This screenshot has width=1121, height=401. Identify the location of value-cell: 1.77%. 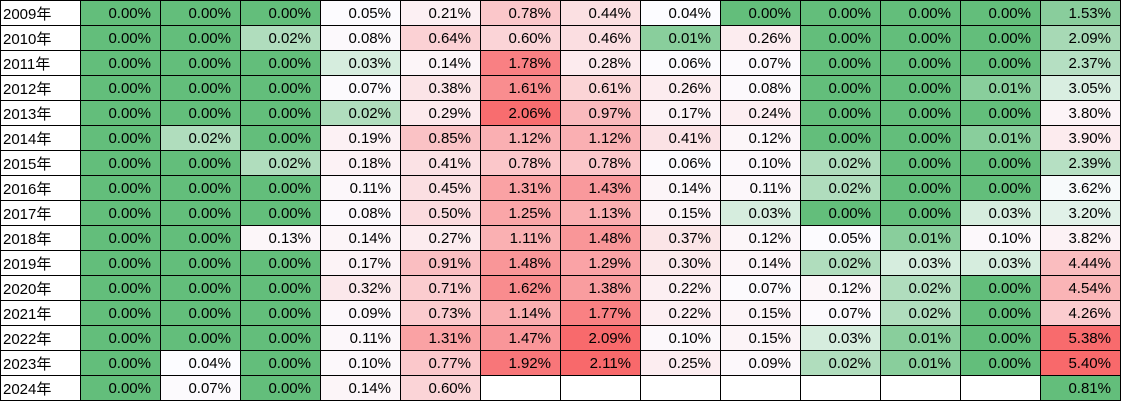
(600, 313).